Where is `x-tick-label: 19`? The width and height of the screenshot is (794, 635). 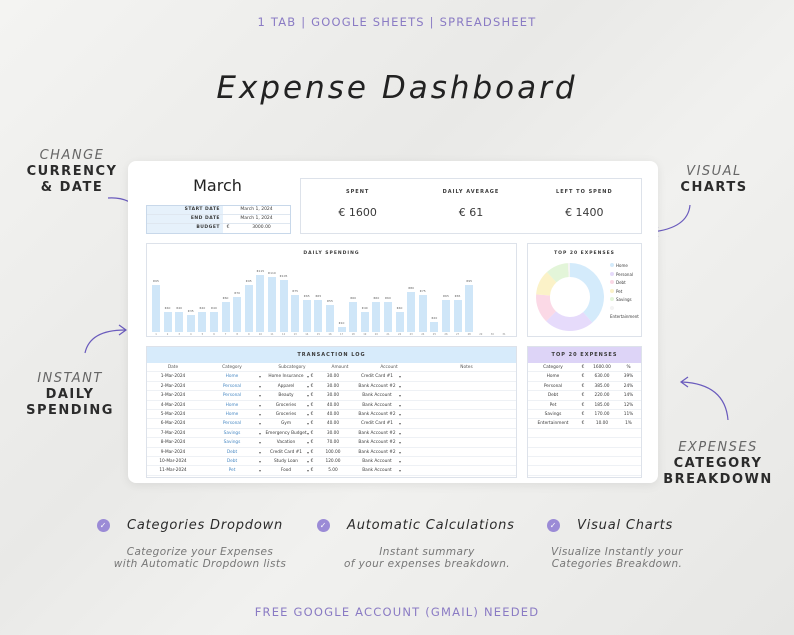
x-tick-label: 19 is located at coordinates (365, 334).